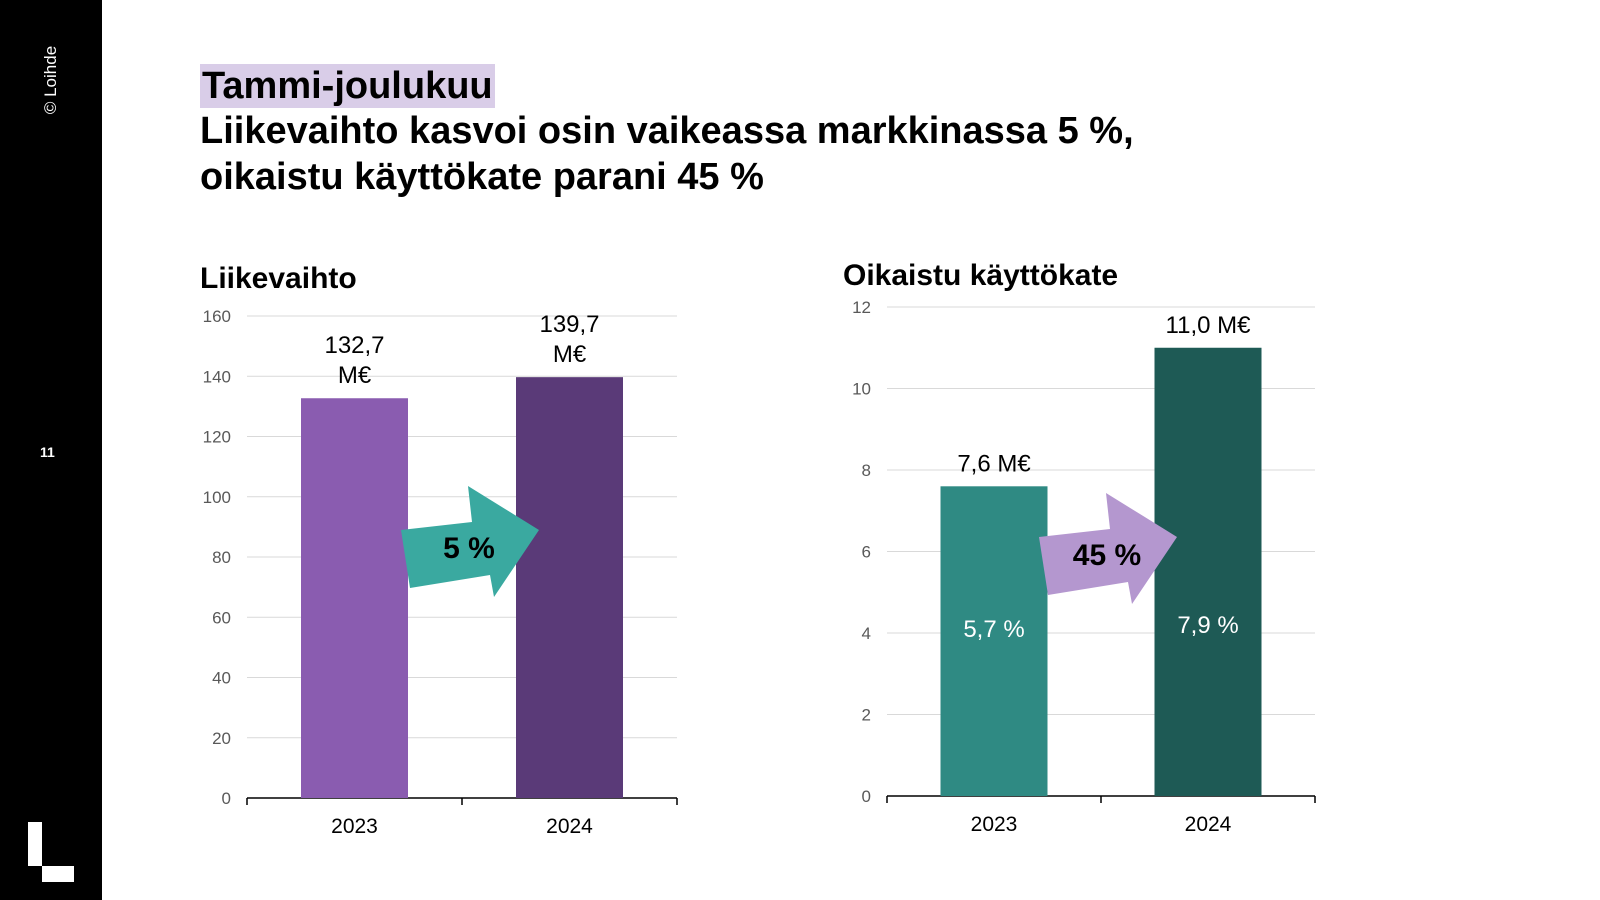  Describe the element at coordinates (217, 437) in the screenshot. I see `revenue-y-tick-label: 120` at that location.